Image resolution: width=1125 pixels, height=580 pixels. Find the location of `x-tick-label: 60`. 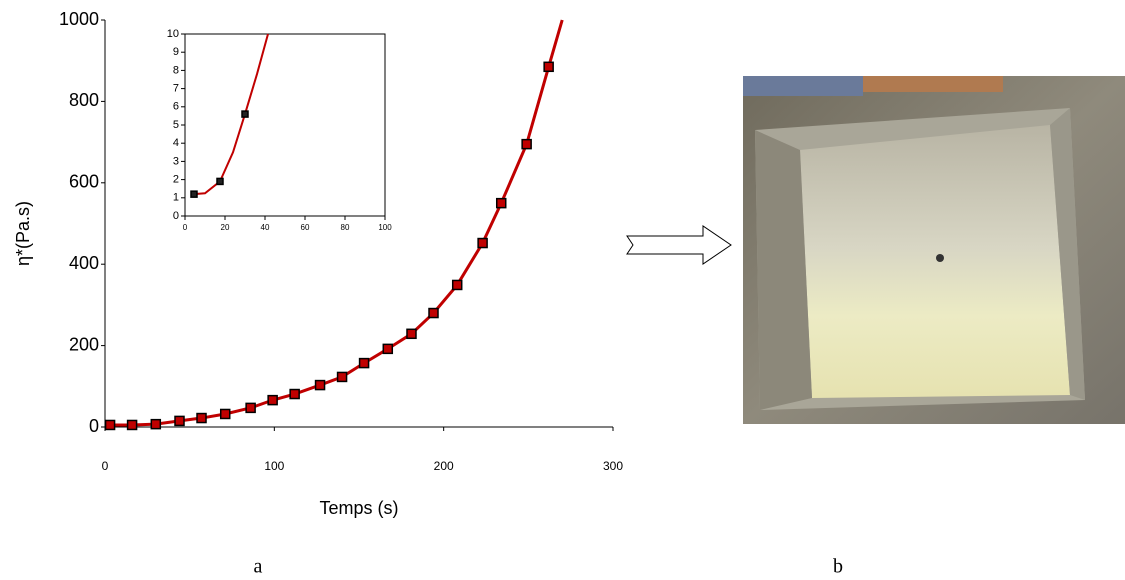

x-tick-label: 60 is located at coordinates (305, 227).